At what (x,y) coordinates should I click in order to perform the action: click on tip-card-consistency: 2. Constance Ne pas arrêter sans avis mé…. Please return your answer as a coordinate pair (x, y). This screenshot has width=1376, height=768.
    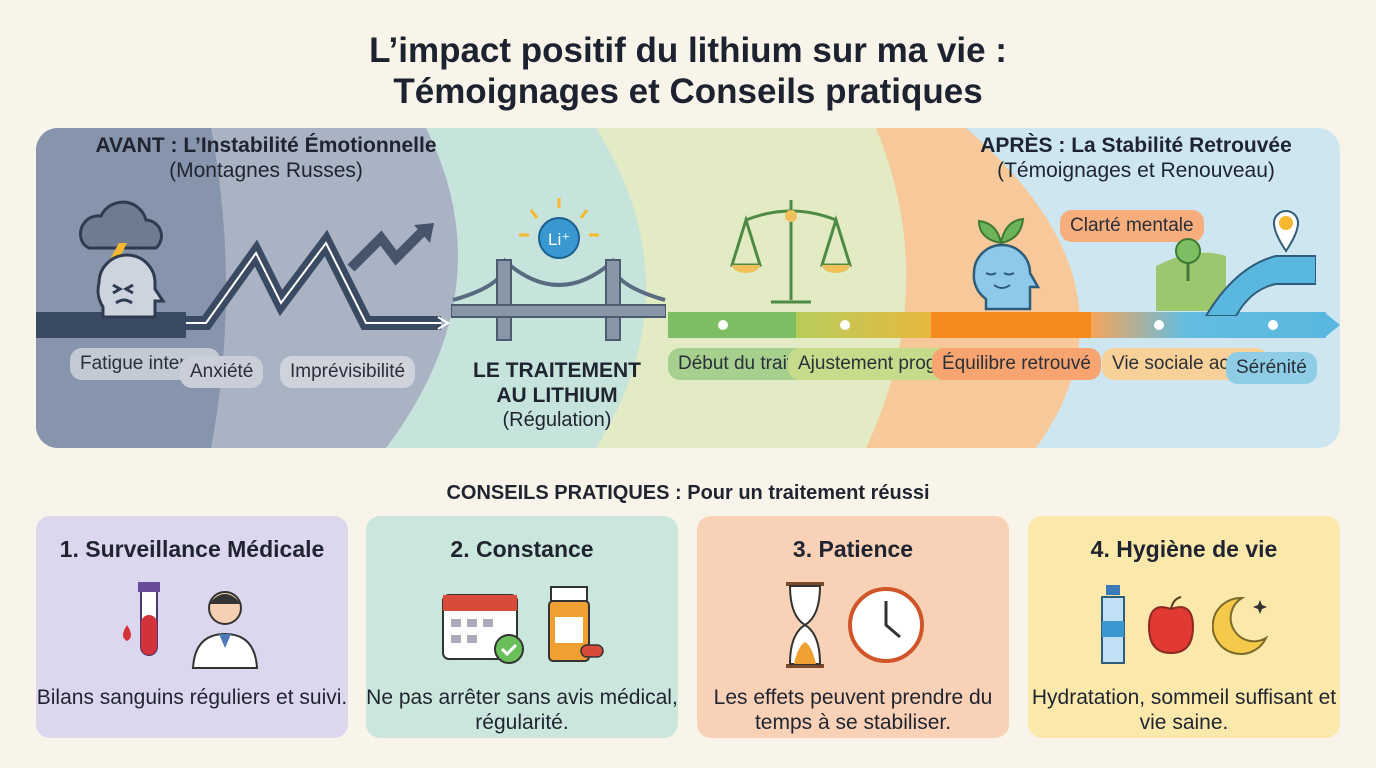
    Looking at the image, I should click on (522, 627).